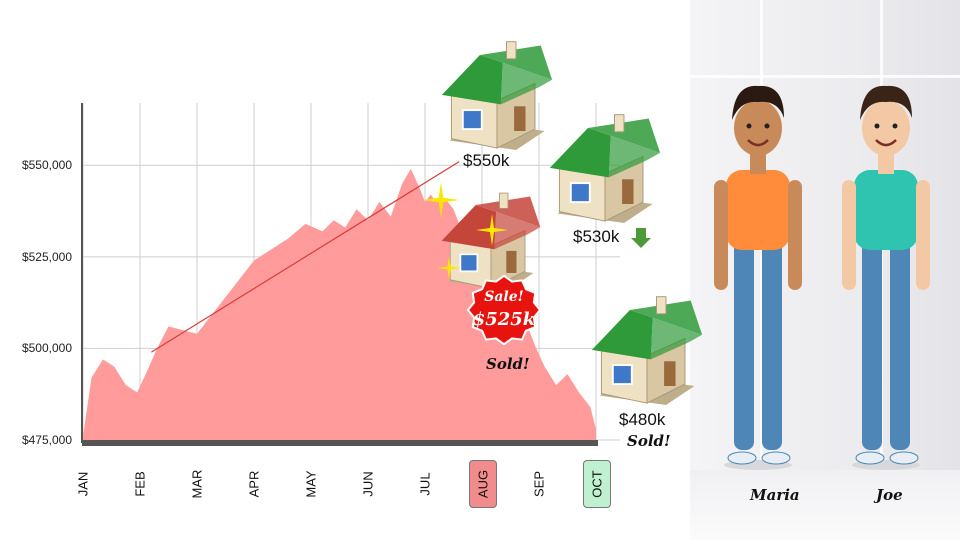  Describe the element at coordinates (825, 505) in the screenshot. I see `floor` at that location.